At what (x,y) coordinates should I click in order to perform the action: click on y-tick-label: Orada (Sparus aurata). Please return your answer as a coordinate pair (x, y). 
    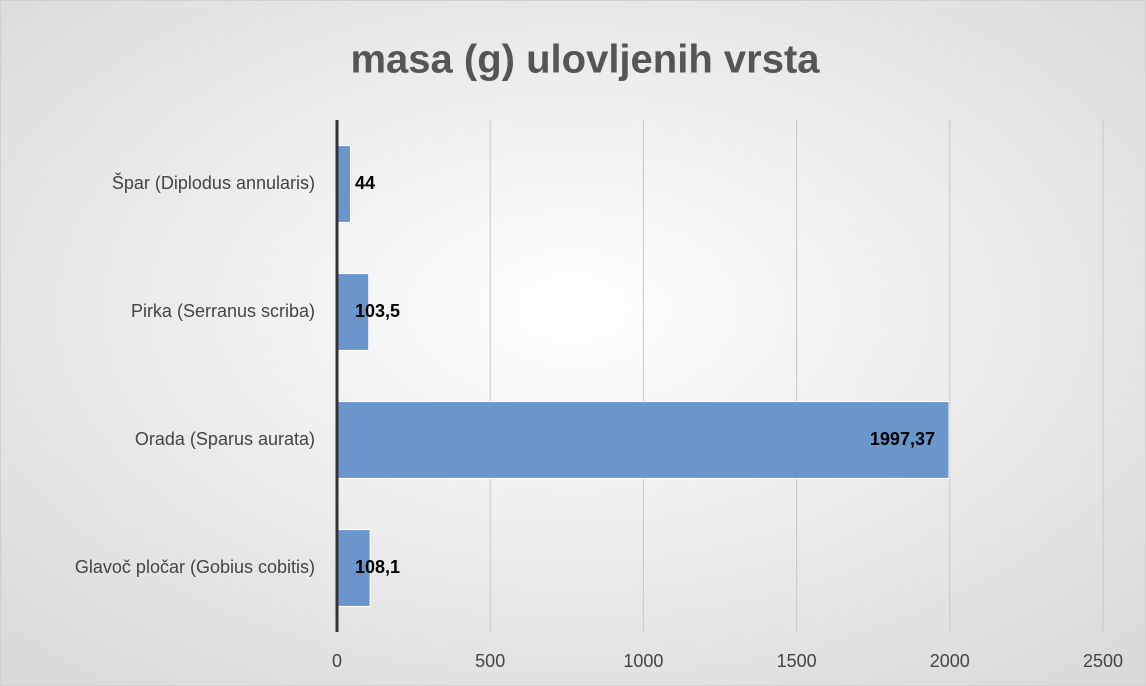
    Looking at the image, I should click on (225, 439).